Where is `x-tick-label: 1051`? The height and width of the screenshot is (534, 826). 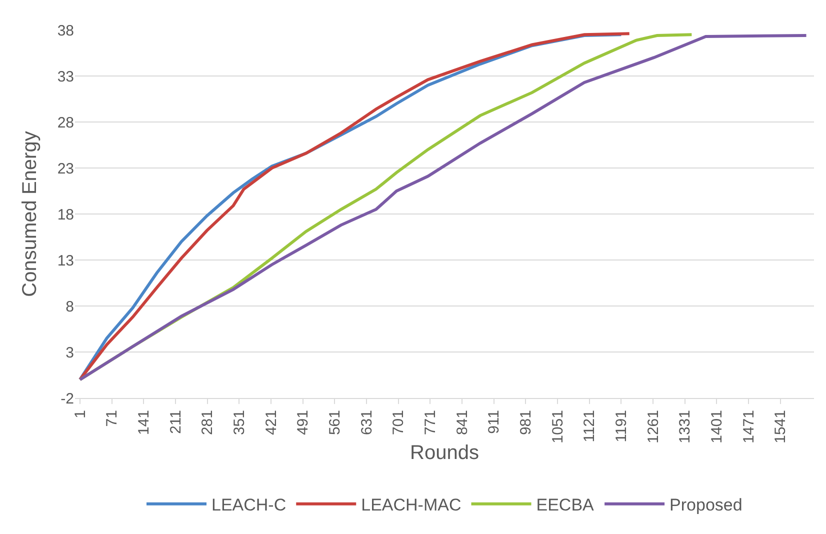
x-tick-label: 1051 is located at coordinates (557, 427).